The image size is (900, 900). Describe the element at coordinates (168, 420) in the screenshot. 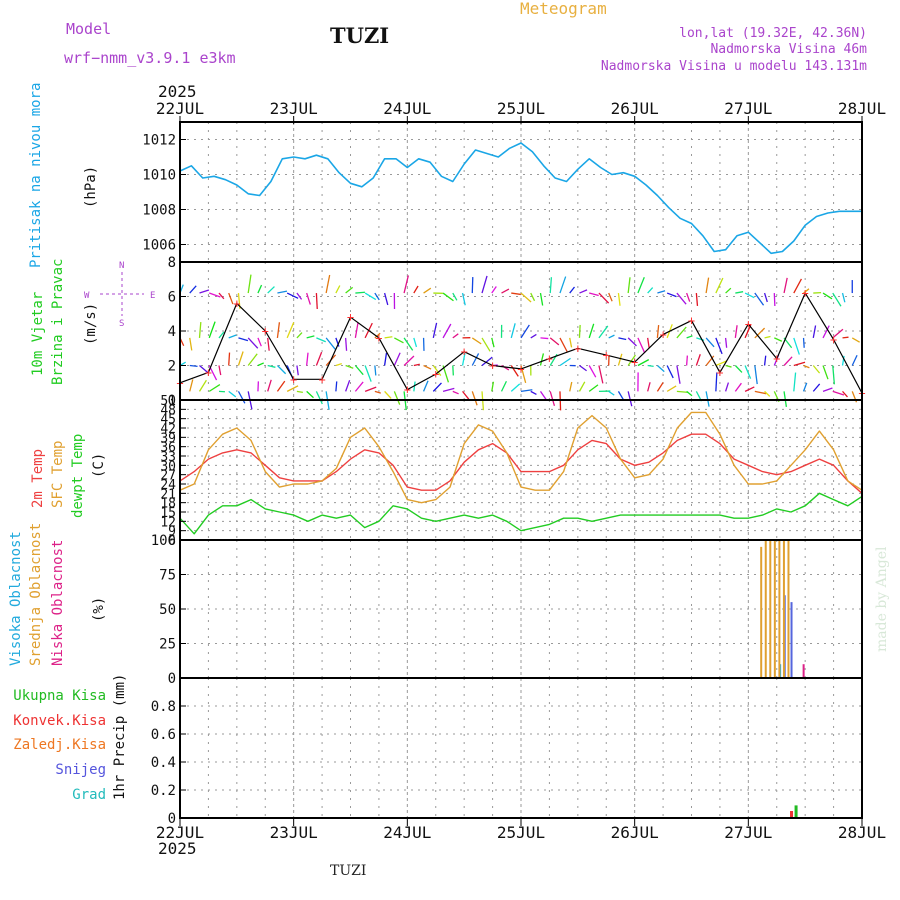

I see `y-tick-label: 45` at that location.